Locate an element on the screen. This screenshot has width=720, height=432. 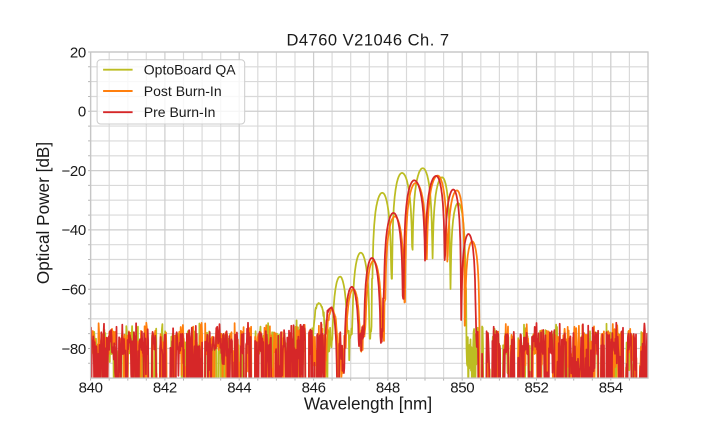
svg-text: OptoBoard QA is located at coordinates (190, 70).